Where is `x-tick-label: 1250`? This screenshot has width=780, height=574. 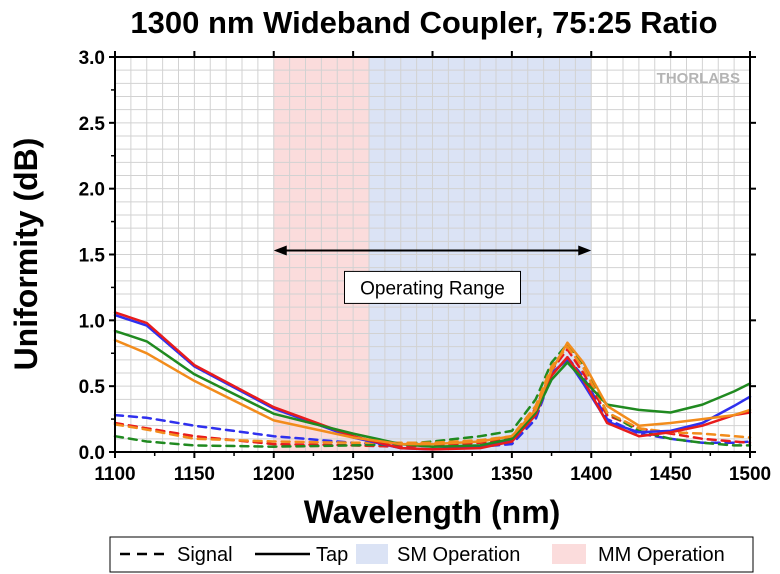 x-tick-label: 1250 is located at coordinates (353, 474).